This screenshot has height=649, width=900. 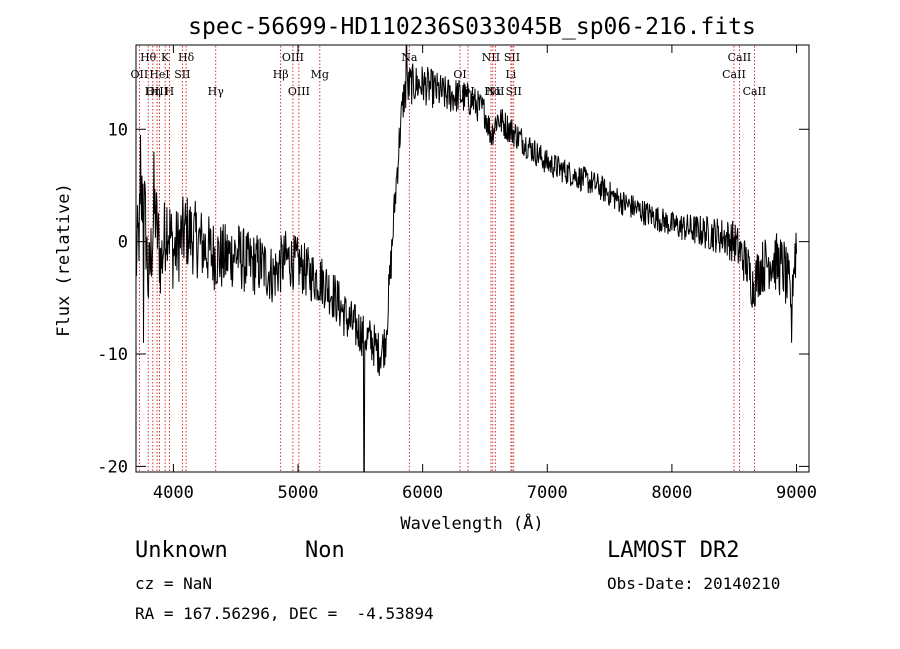 What do you see at coordinates (173, 493) in the screenshot?
I see `x-tick-label: 4000` at bounding box center [173, 493].